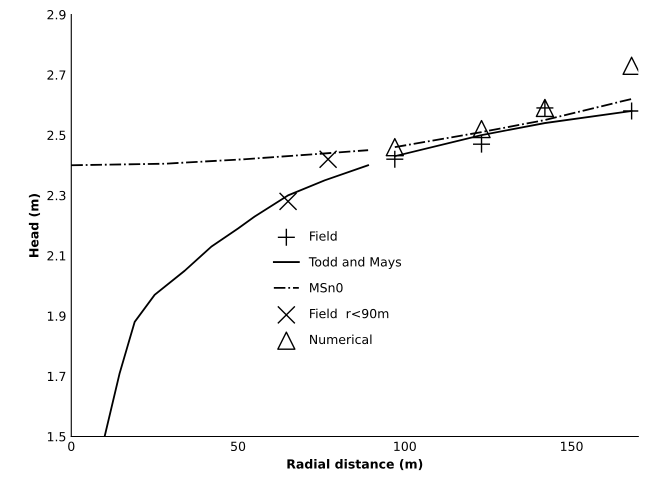  I want to click on y-tick-label: 2.3, so click(56, 195).